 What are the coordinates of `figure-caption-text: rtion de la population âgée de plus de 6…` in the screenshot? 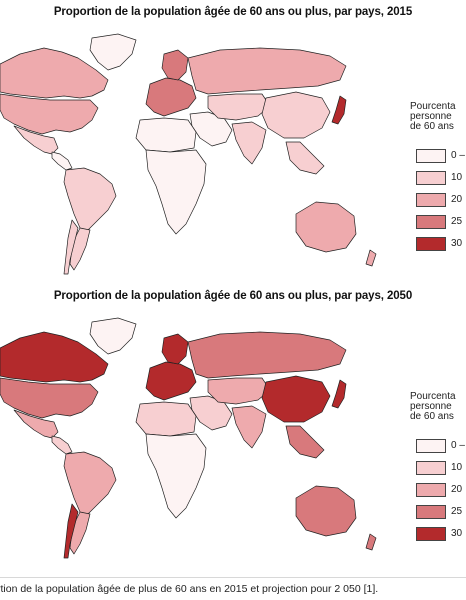 It's located at (189, 589).